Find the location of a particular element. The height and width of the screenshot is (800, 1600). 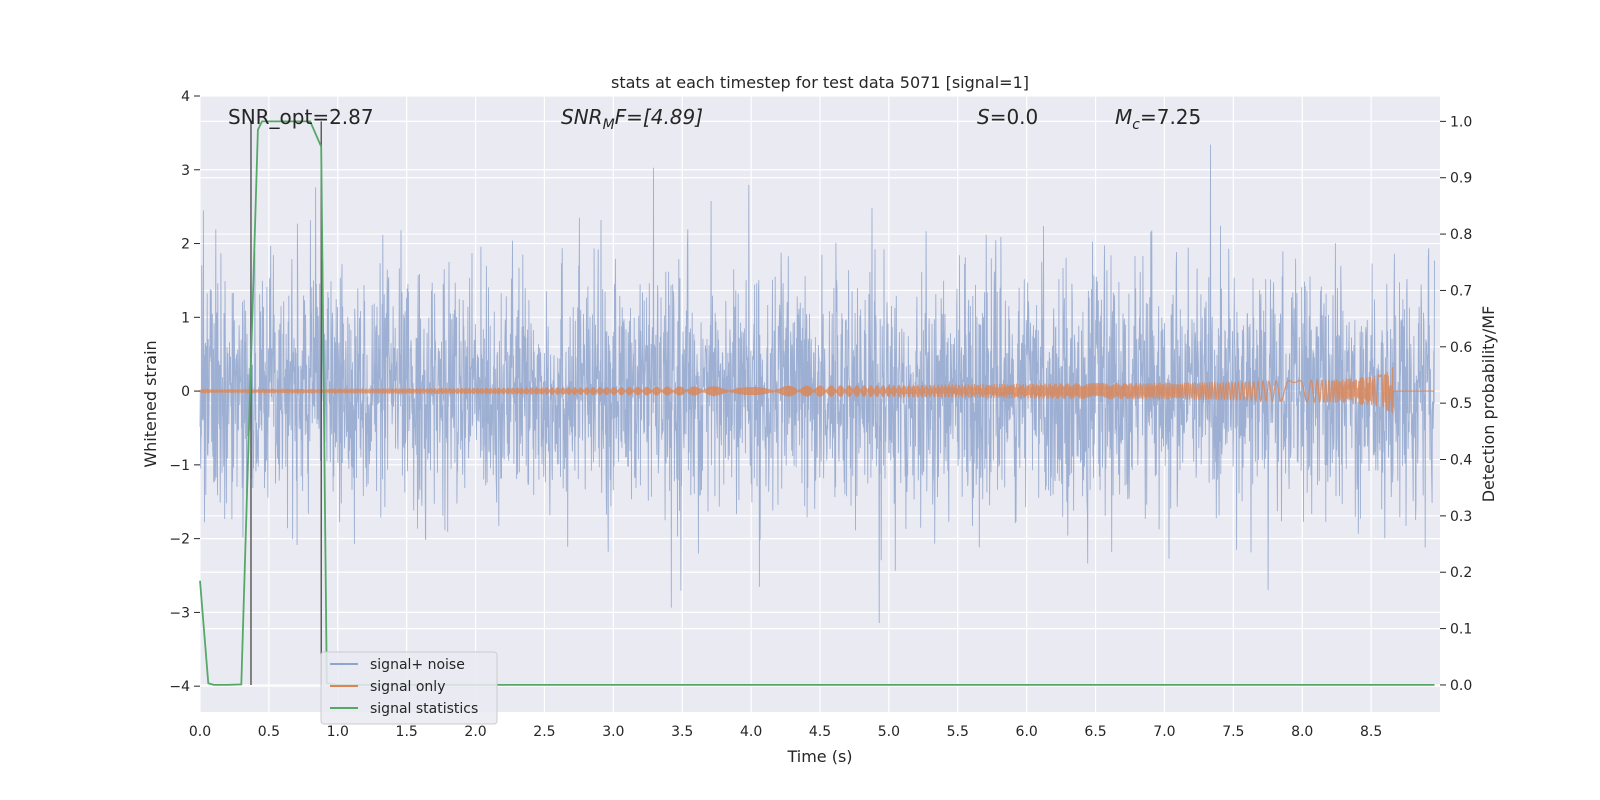

y2-tick-label: 0.0 is located at coordinates (1461, 686).